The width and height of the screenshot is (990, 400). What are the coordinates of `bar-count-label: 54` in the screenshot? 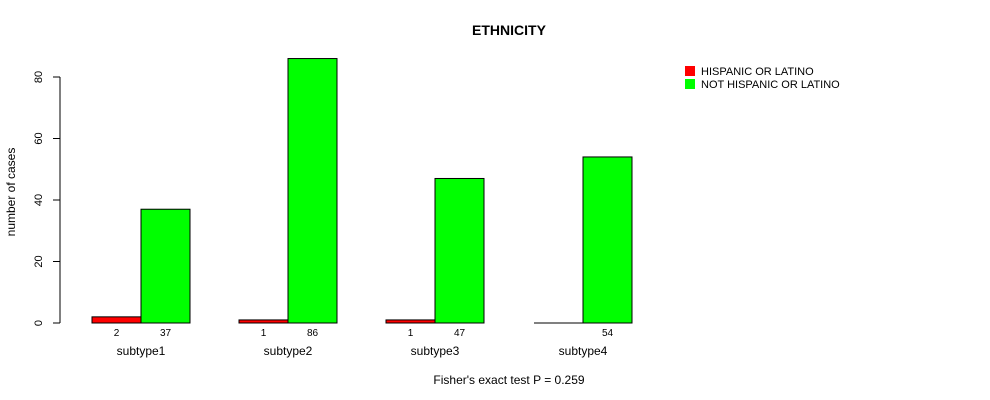 It's located at (608, 333).